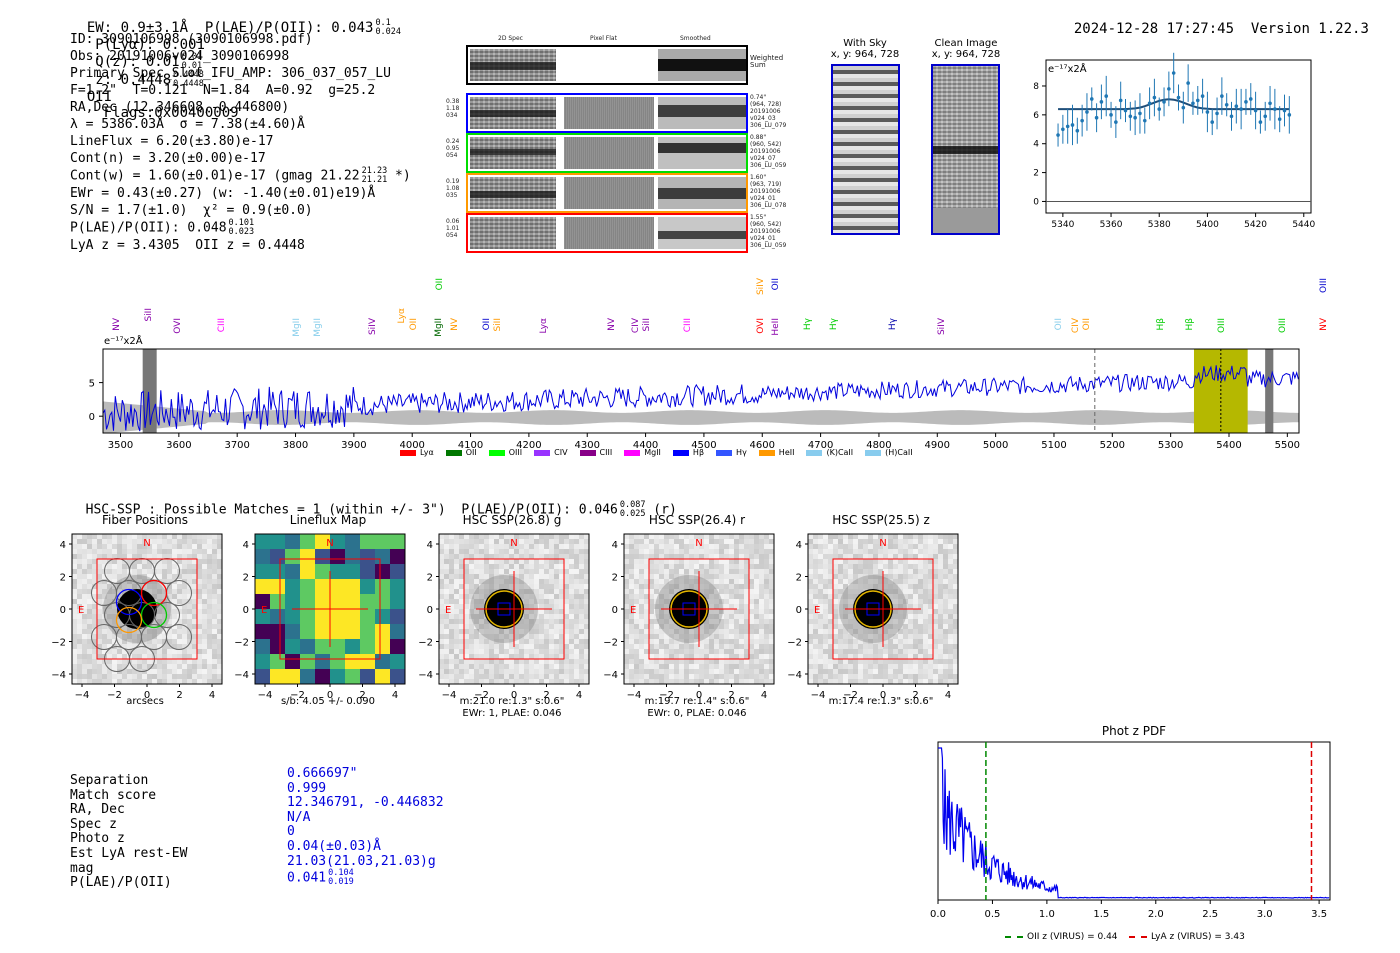 Image resolution: width=1400 pixels, height=953 pixels. I want to click on fiber-green, so click(154, 615).